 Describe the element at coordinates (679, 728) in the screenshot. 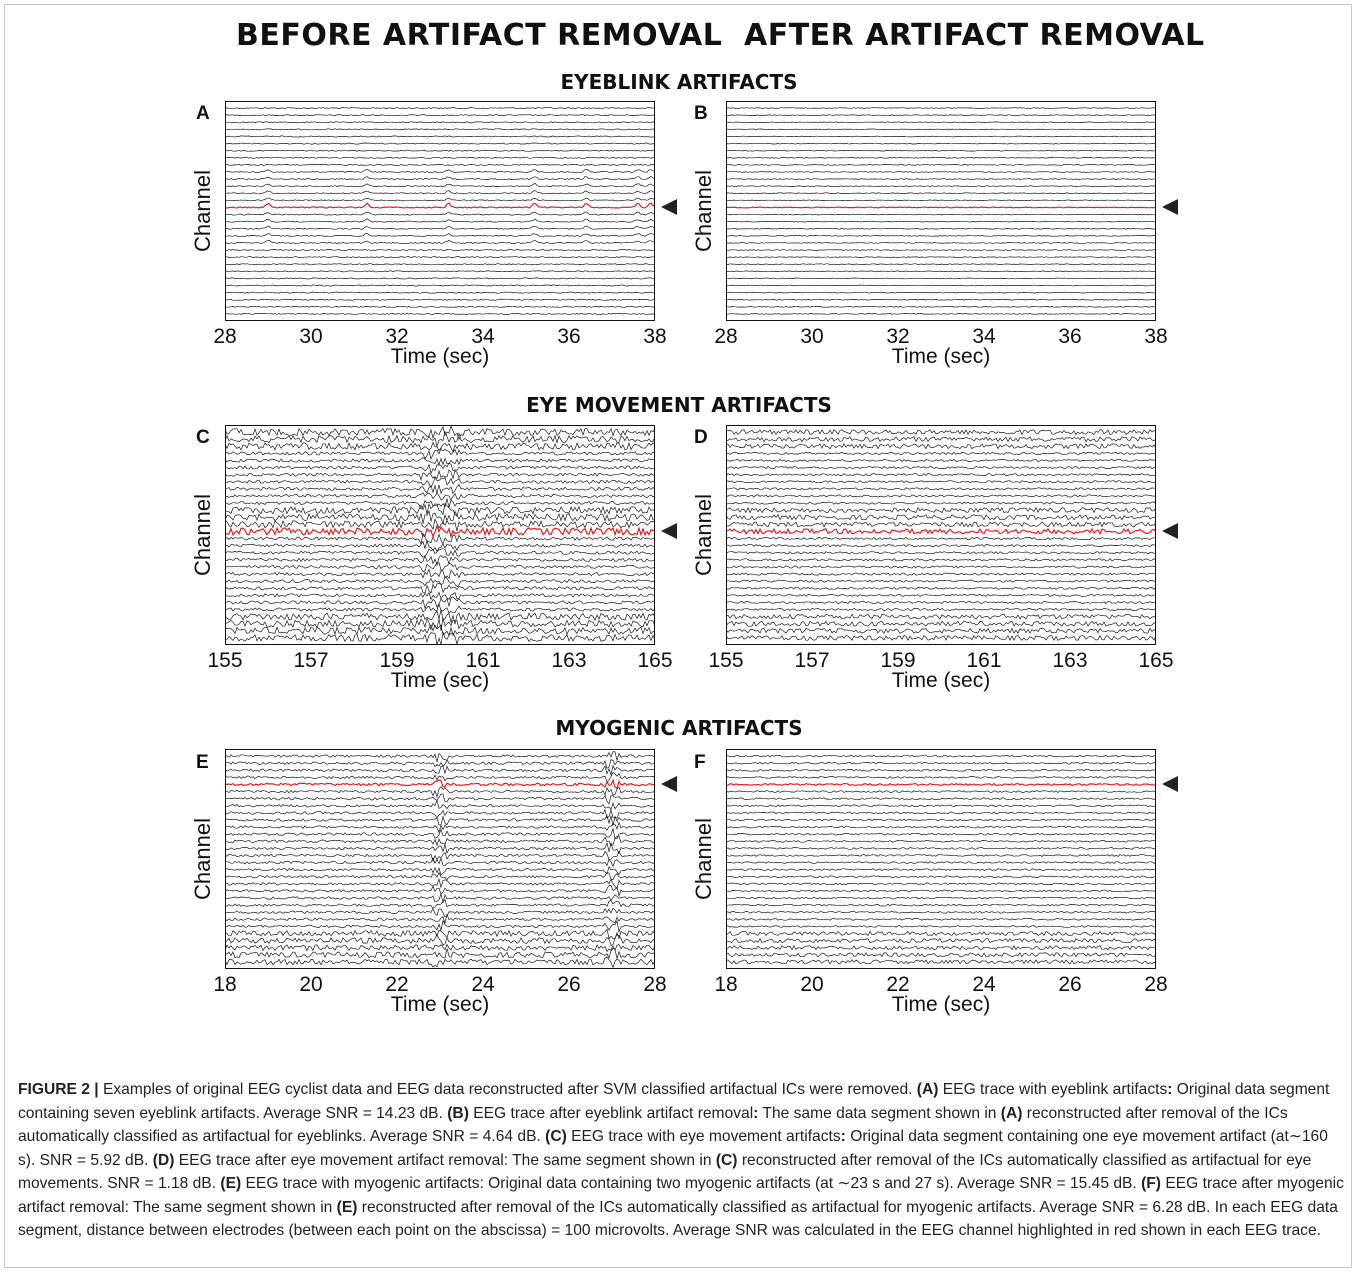

I see `section-title-myogenic: MYOGENIC ARTIFACTS` at that location.